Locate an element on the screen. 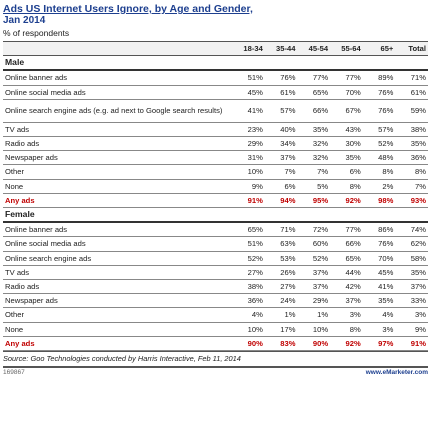 Image resolution: width=431 pixels, height=436 pixels. cell: 43% is located at coordinates (346, 130).